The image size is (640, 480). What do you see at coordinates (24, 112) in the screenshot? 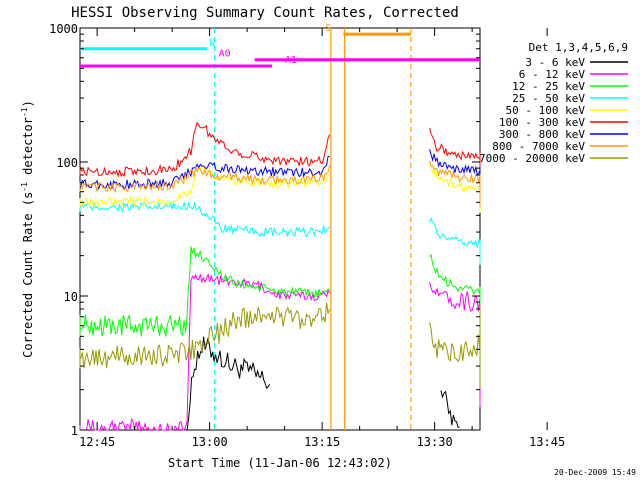
I see `y-axis-label-sup2: -1` at bounding box center [24, 112].